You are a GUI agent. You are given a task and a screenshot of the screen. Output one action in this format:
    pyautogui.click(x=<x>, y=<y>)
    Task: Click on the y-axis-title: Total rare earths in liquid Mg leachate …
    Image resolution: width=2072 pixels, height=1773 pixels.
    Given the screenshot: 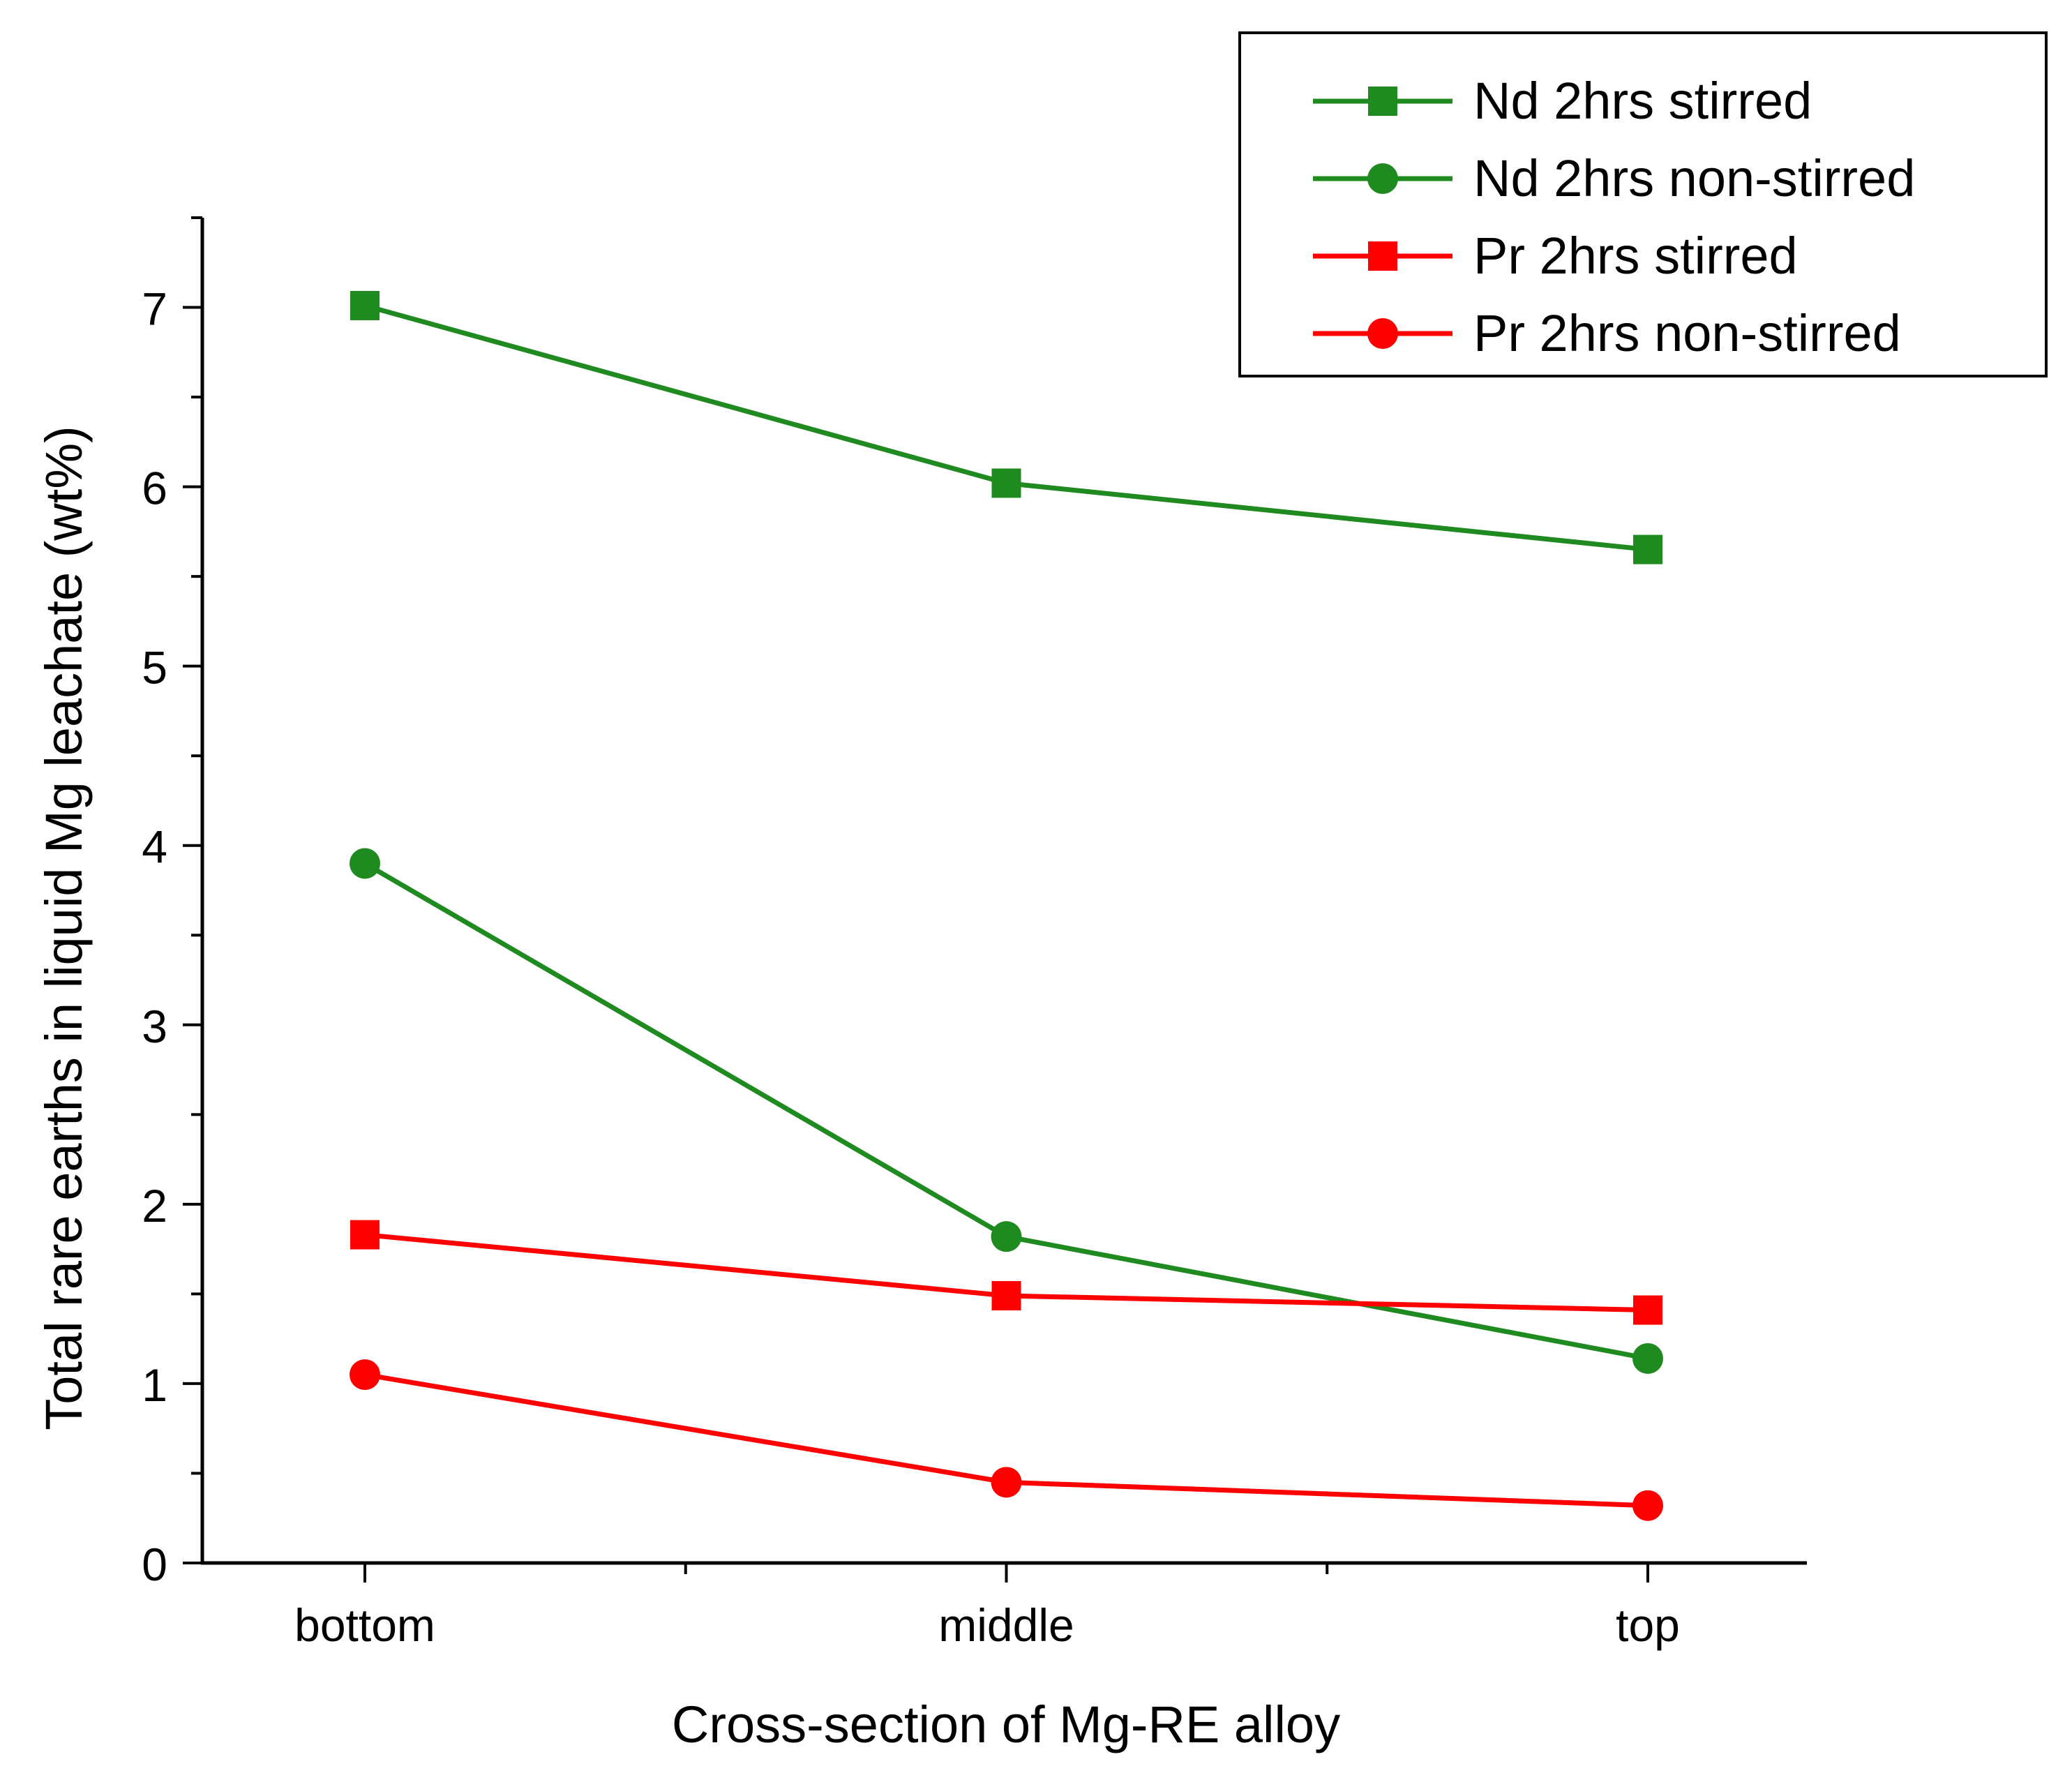 What is the action you would take?
    pyautogui.click(x=64, y=928)
    